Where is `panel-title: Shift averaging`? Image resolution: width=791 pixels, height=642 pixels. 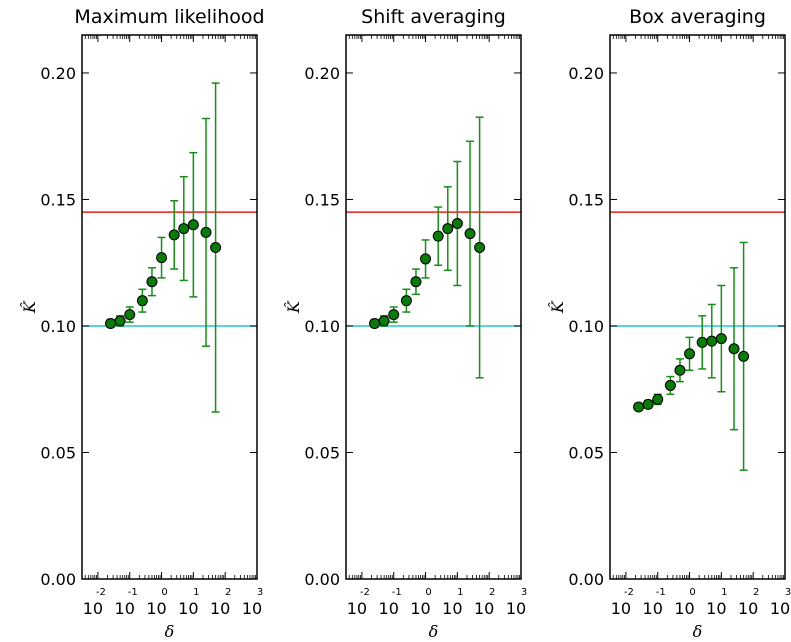 panel-title: Shift averaging is located at coordinates (433, 17).